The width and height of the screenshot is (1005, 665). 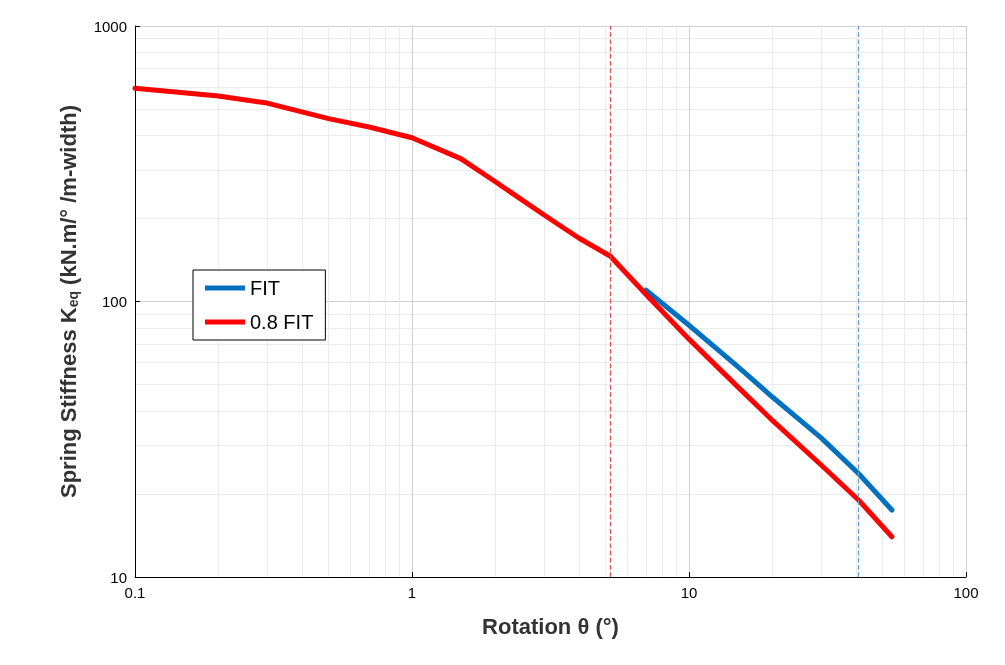 What do you see at coordinates (966, 592) in the screenshot?
I see `x-tick-label: 100` at bounding box center [966, 592].